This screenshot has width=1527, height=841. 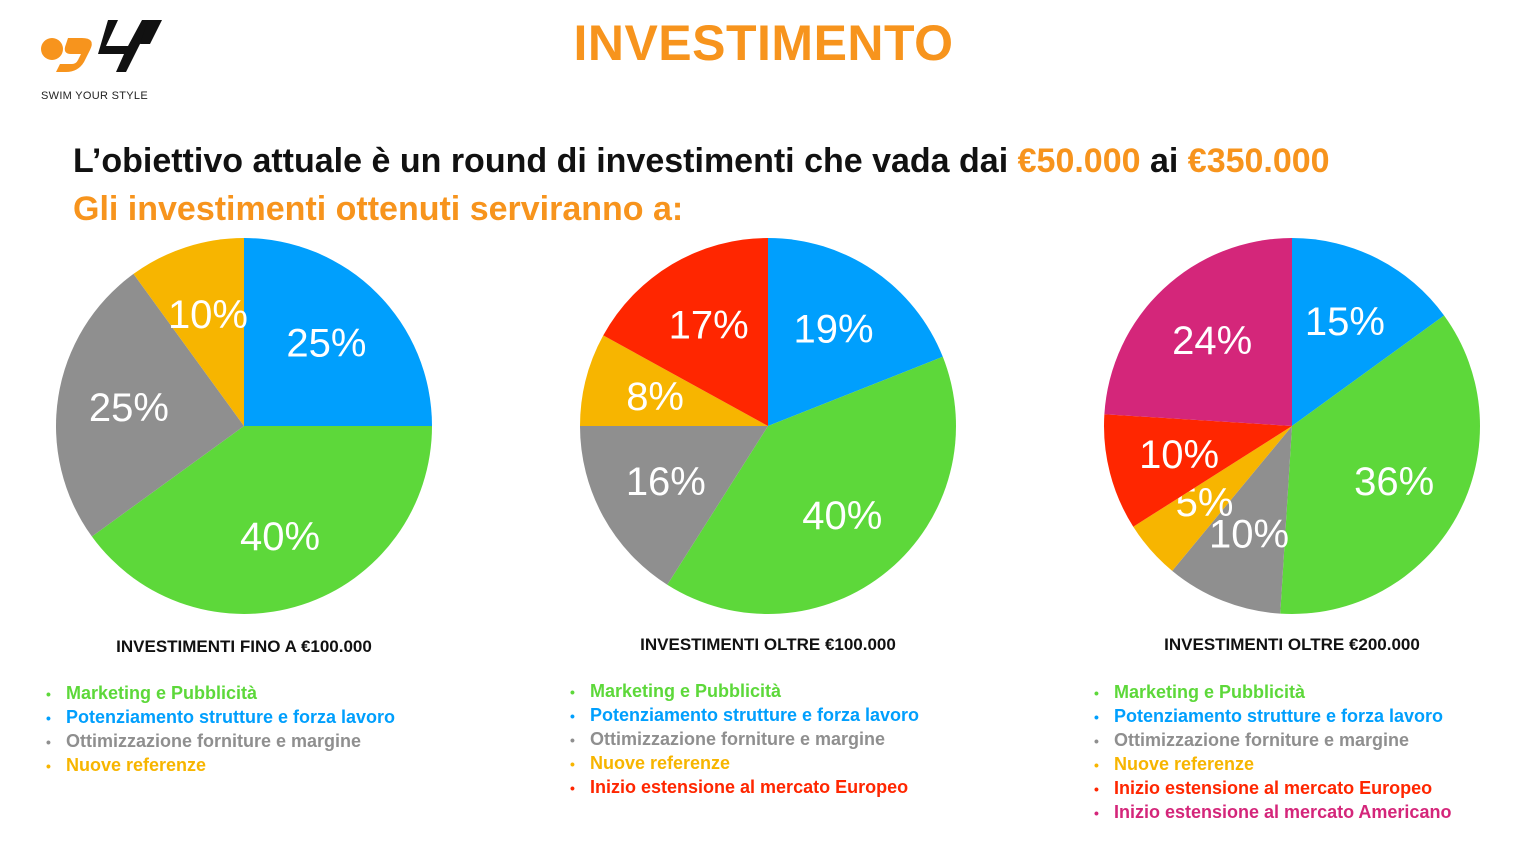 I want to click on legend-3-item-3: • Ottimizzazione forniture e margine, so click(x=1272, y=741).